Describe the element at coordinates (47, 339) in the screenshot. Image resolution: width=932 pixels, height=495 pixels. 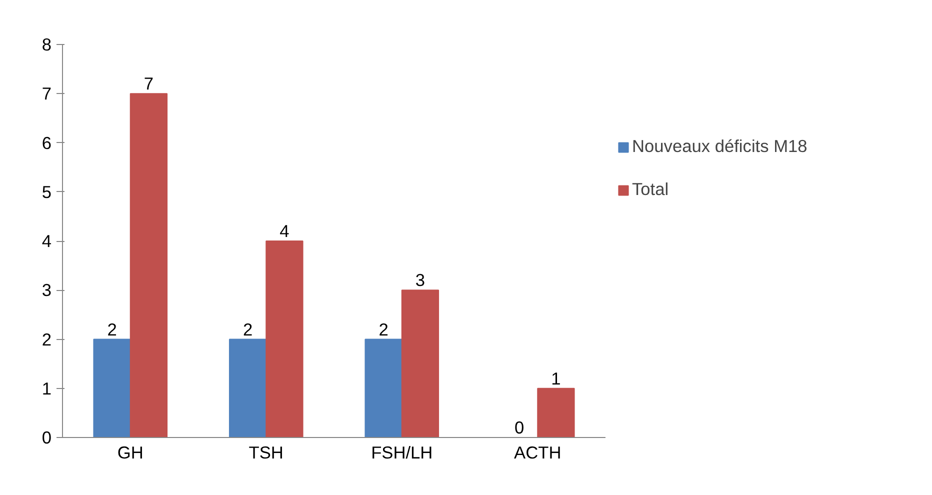
I see `y-tick-label: 2` at that location.